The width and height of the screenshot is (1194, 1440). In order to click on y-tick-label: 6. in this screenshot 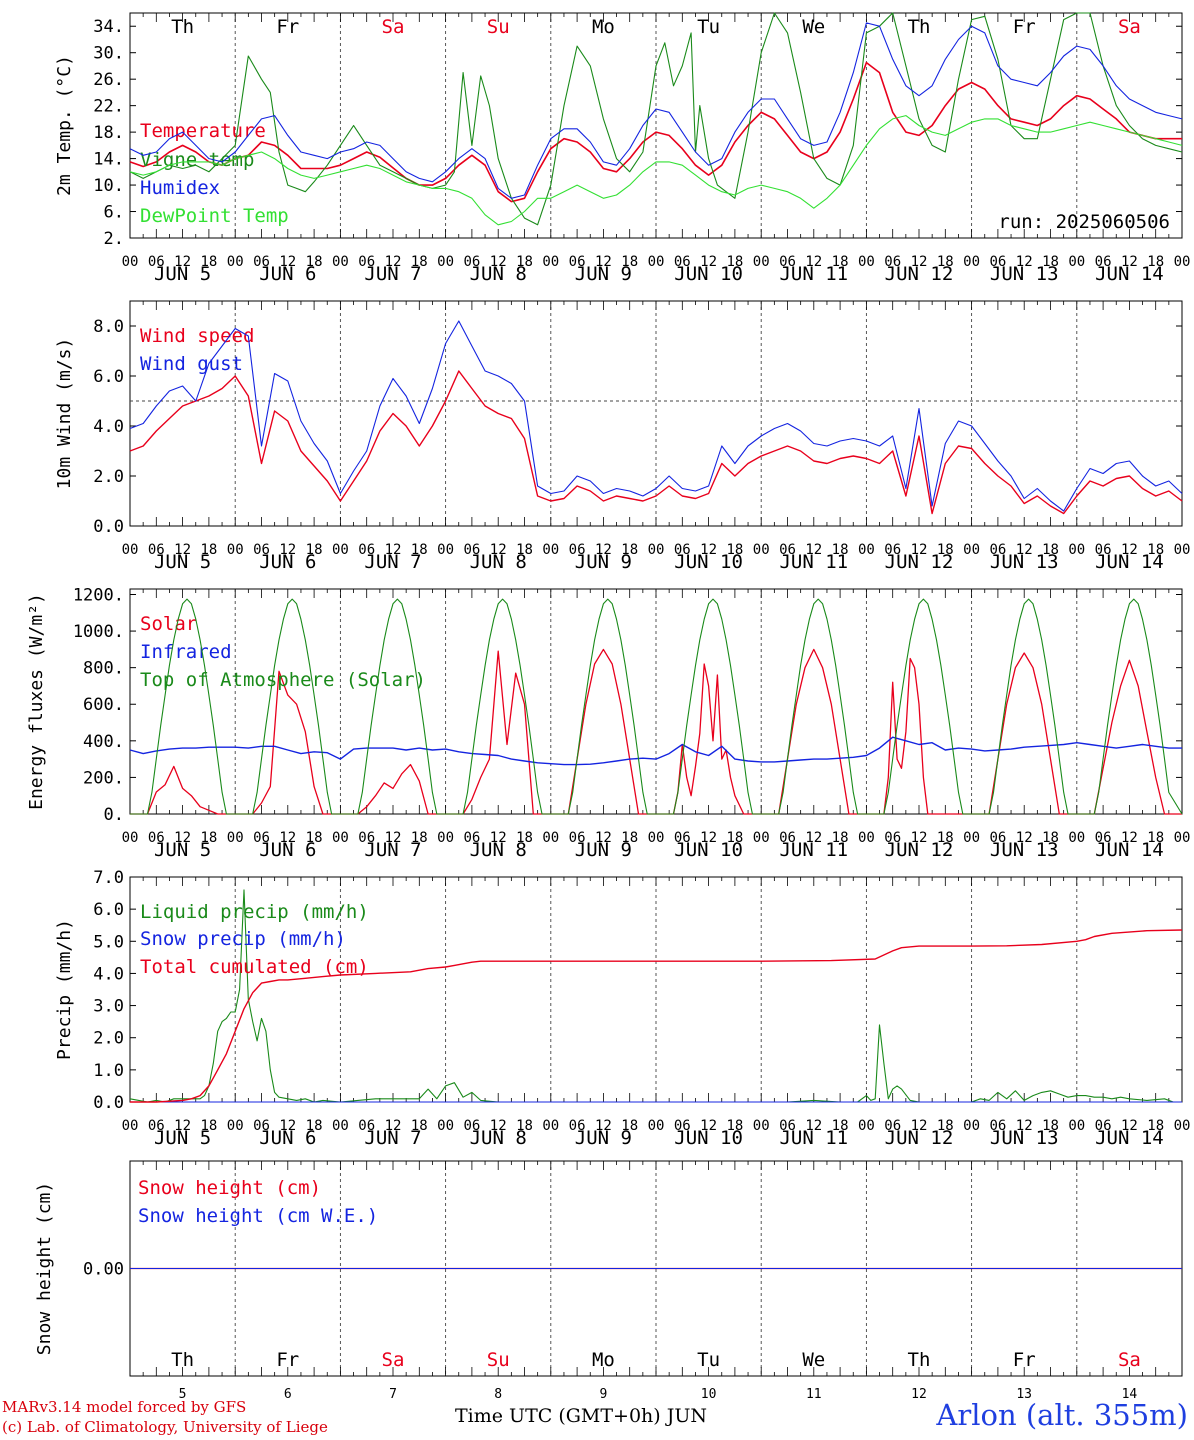, I will do `click(114, 213)`.